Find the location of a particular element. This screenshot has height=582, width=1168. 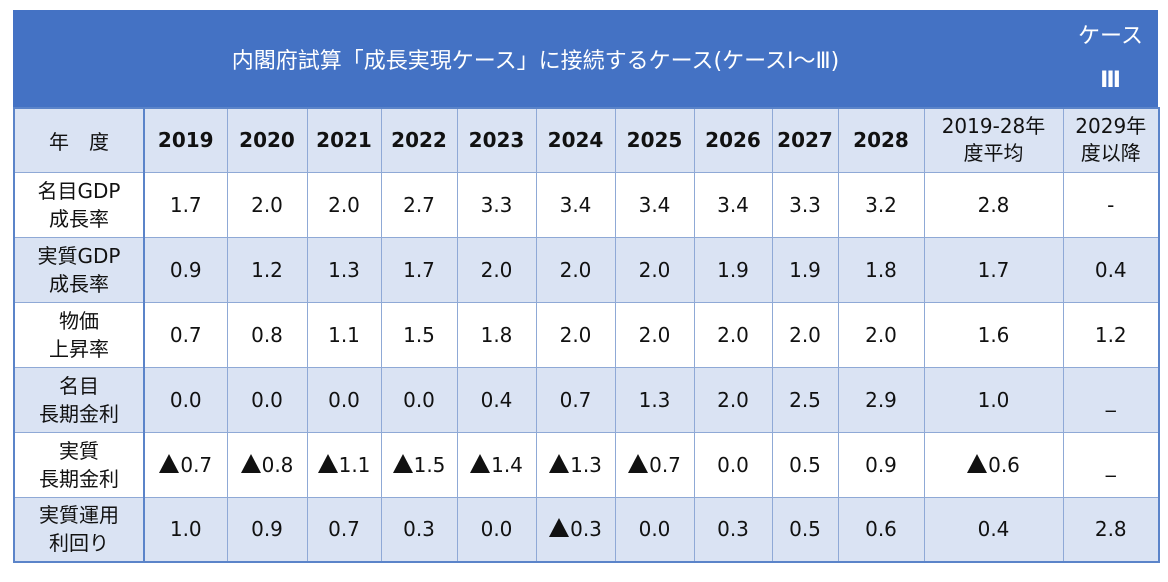

value-cell: 1.1 is located at coordinates (344, 334).